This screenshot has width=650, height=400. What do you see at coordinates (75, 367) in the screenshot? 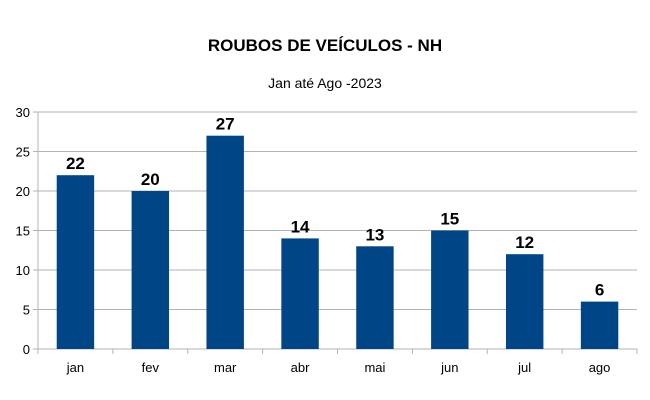
I see `x-tick-label-jan: jan` at bounding box center [75, 367].